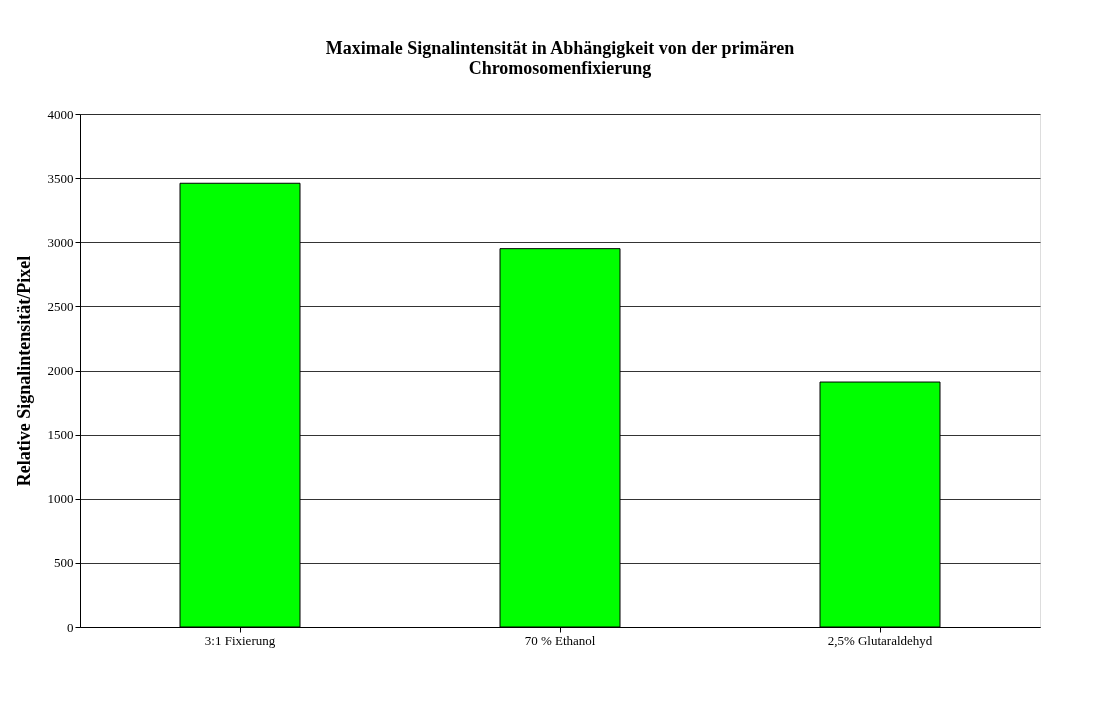  What do you see at coordinates (64, 563) in the screenshot?
I see `y-tick-label: 500` at bounding box center [64, 563].